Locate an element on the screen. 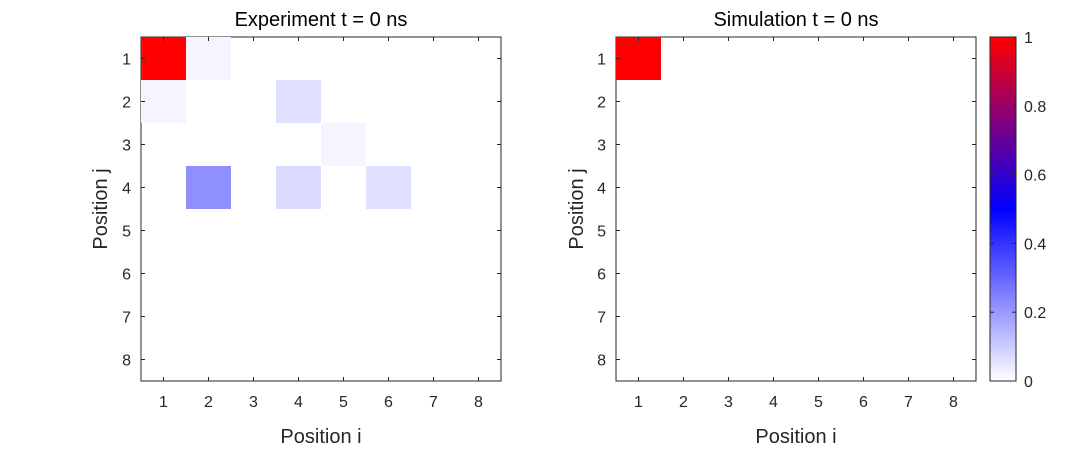  simulation-x-tick-label: 7 is located at coordinates (908, 402).